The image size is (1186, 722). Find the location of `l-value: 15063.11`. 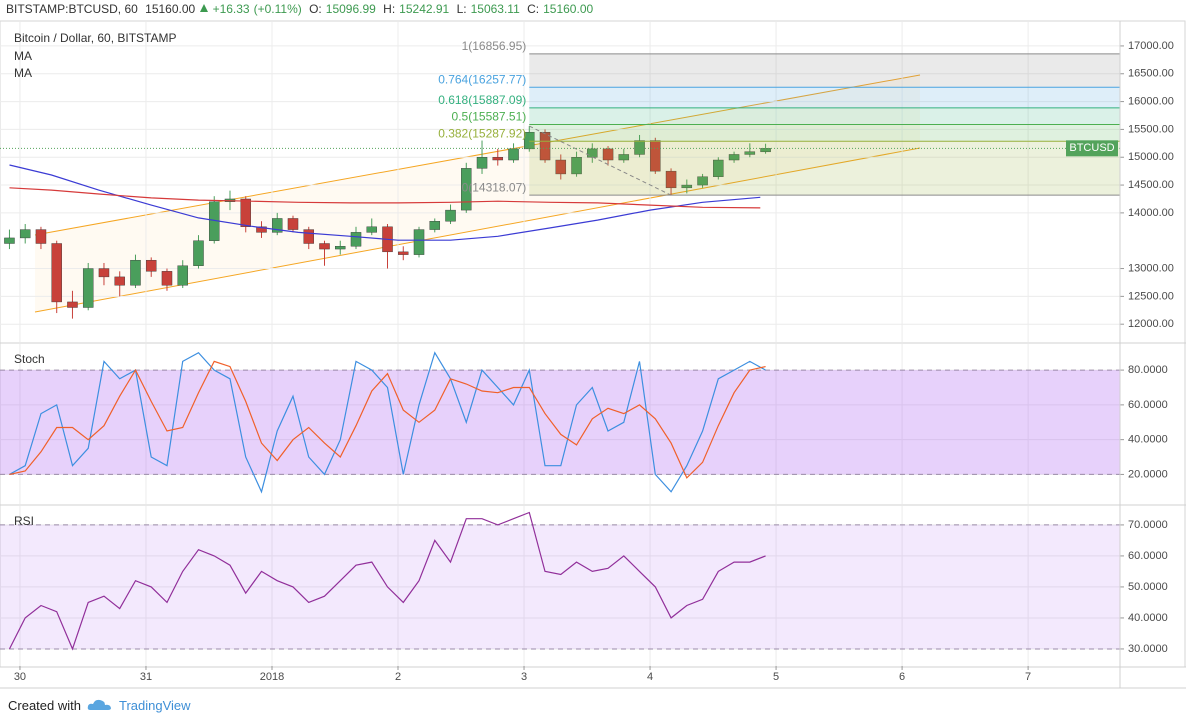

l-value: 15063.11 is located at coordinates (495, 9).